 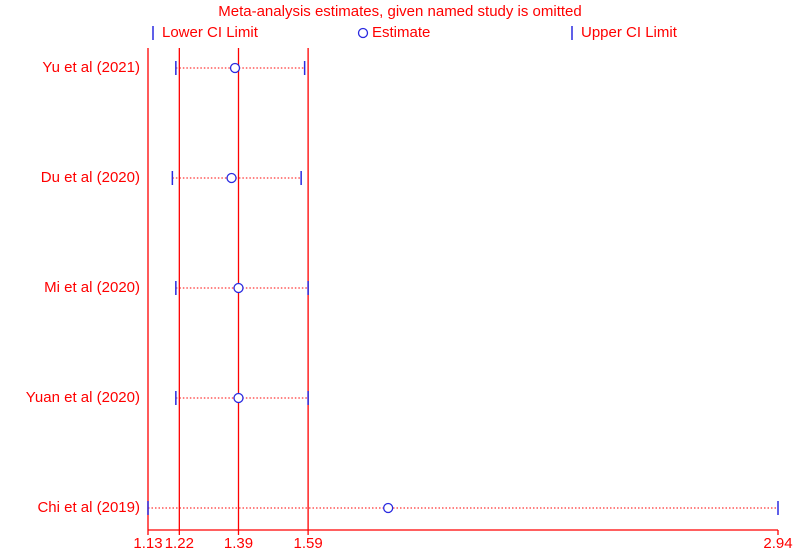 I want to click on x-tick-label: 1.59, so click(x=308, y=542).